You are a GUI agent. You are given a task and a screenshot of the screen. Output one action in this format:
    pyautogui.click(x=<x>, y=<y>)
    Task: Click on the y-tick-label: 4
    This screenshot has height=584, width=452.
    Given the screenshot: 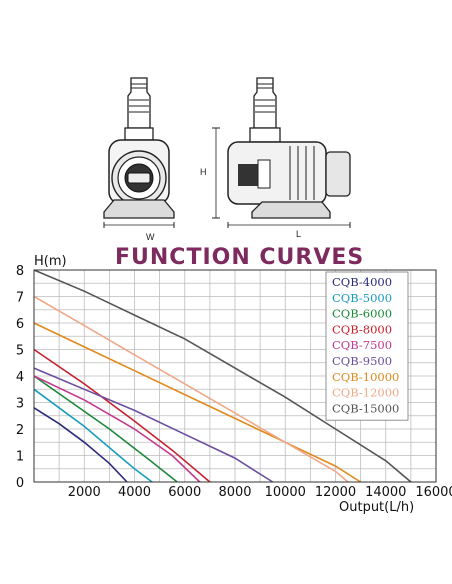 What is the action you would take?
    pyautogui.click(x=20, y=377)
    